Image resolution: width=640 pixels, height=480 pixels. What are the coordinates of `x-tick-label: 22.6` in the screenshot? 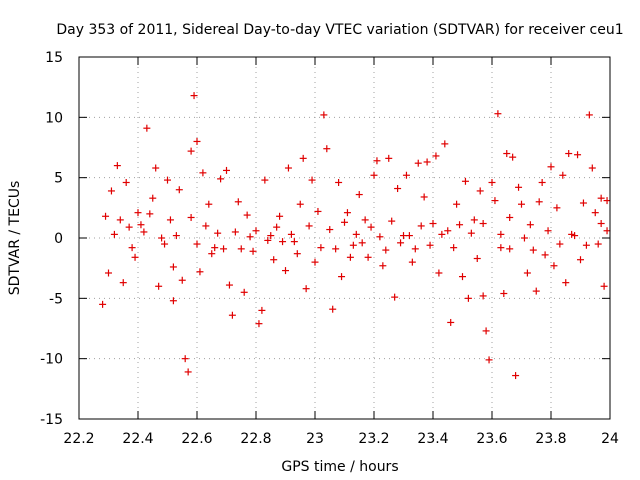 It's located at (196, 439).